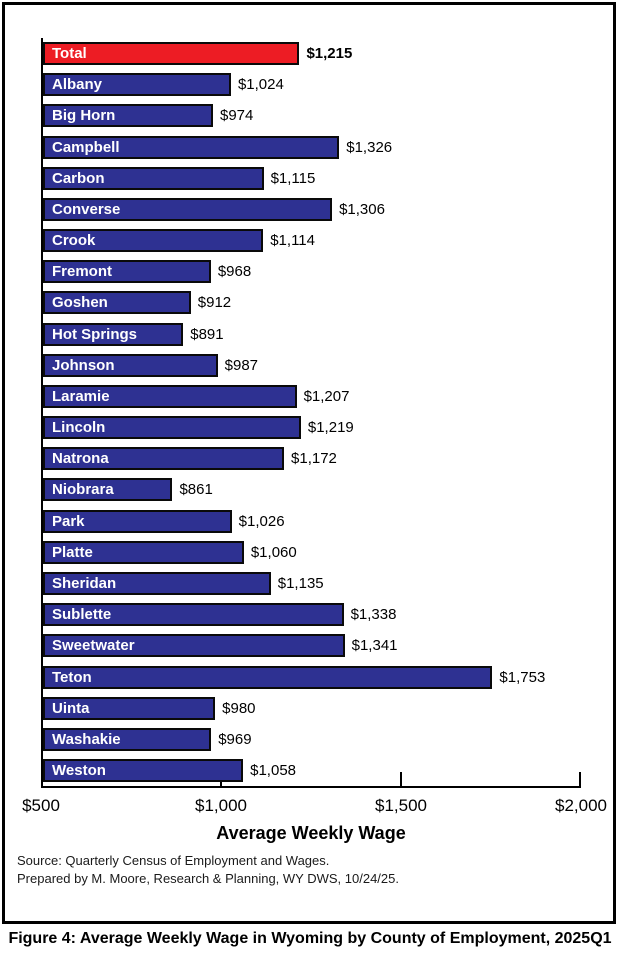 This screenshot has width=620, height=953. I want to click on county-bar: Weston, so click(143, 771).